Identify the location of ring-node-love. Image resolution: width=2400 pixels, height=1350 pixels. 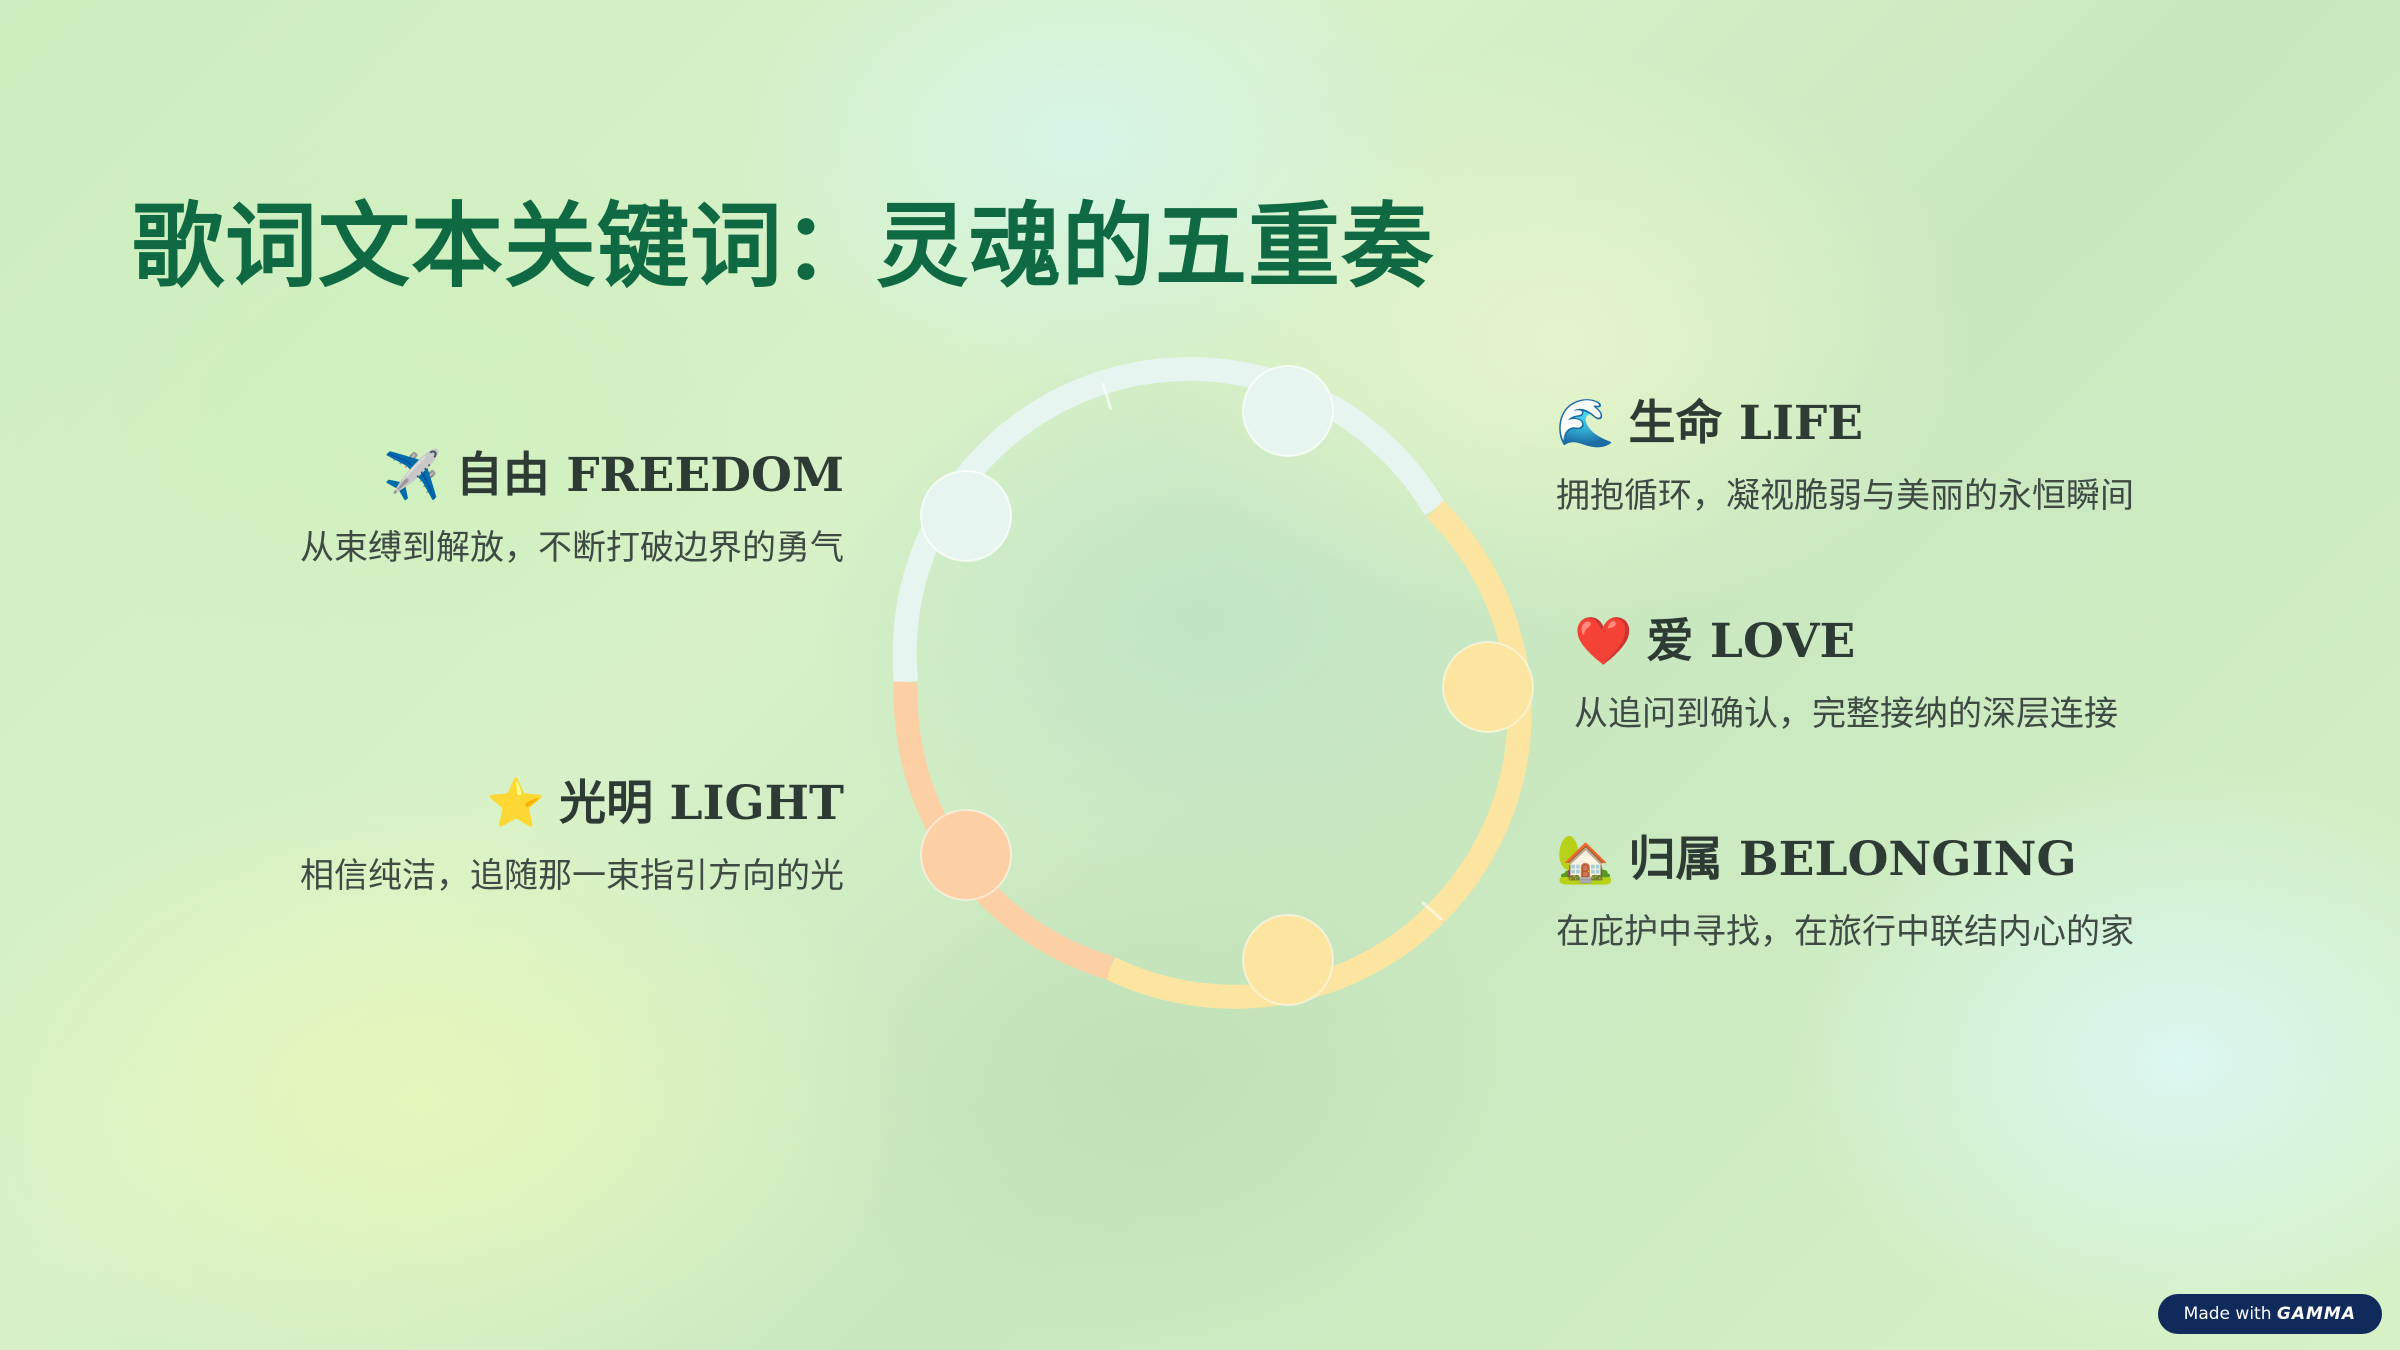
(1488, 687).